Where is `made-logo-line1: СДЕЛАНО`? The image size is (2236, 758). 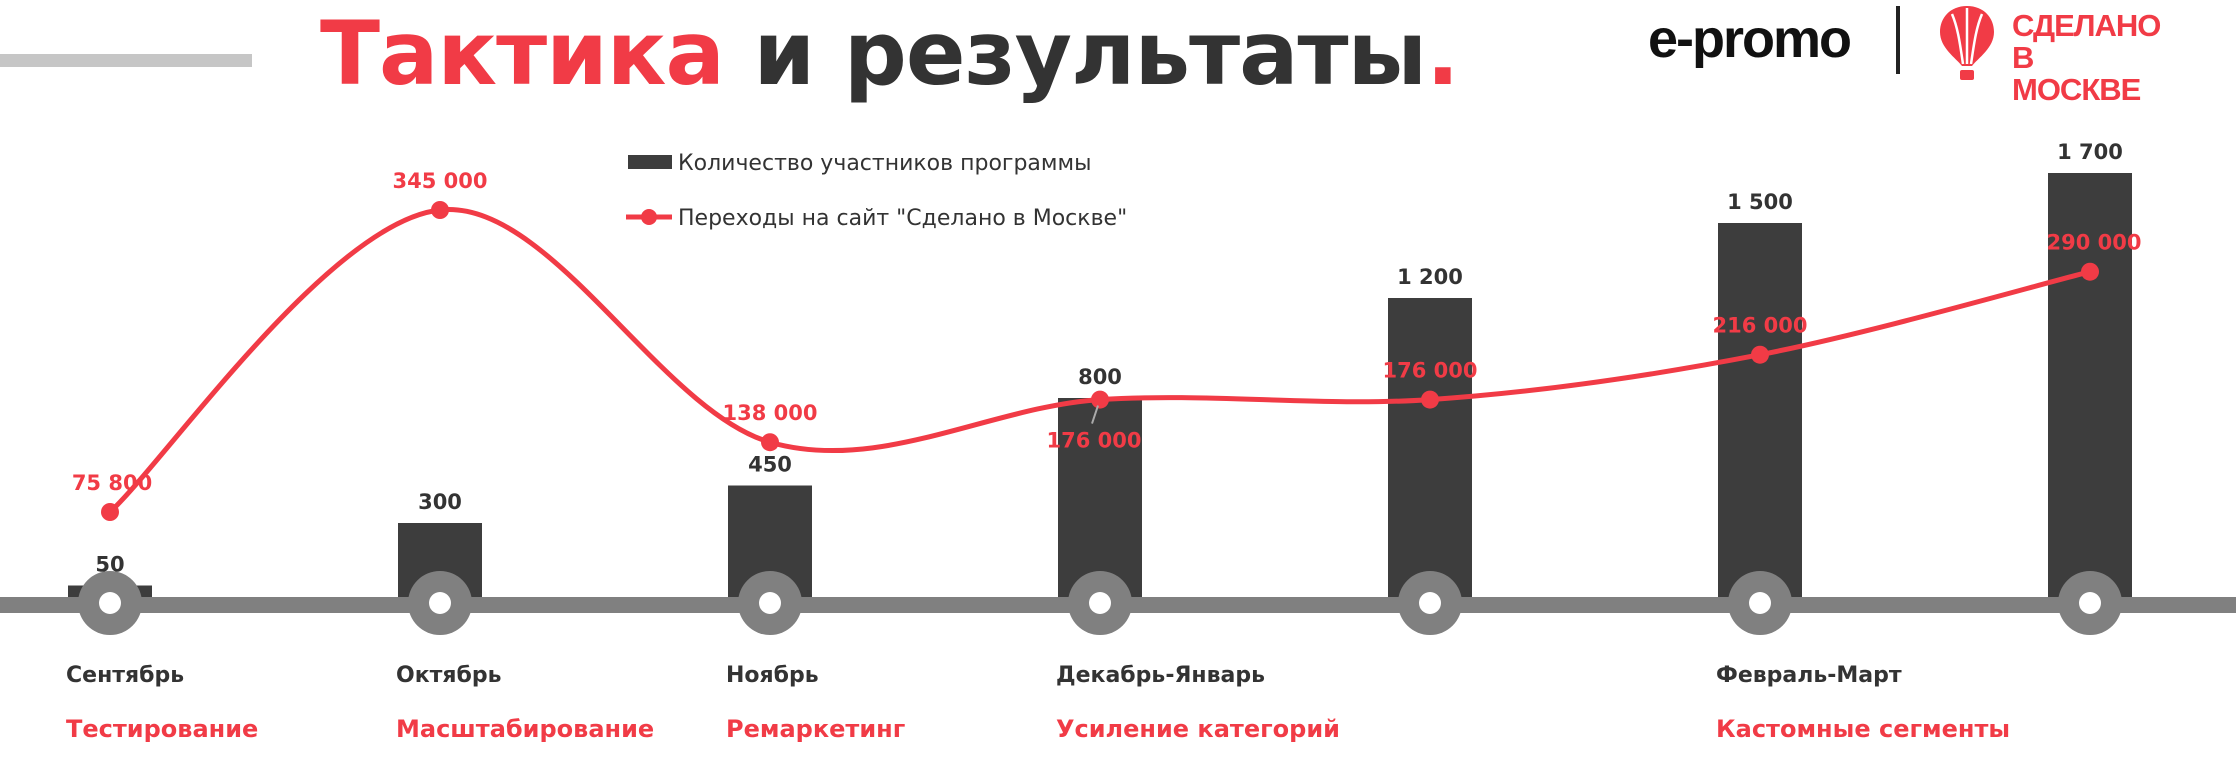
made-logo-line1: СДЕЛАНО is located at coordinates (2086, 25).